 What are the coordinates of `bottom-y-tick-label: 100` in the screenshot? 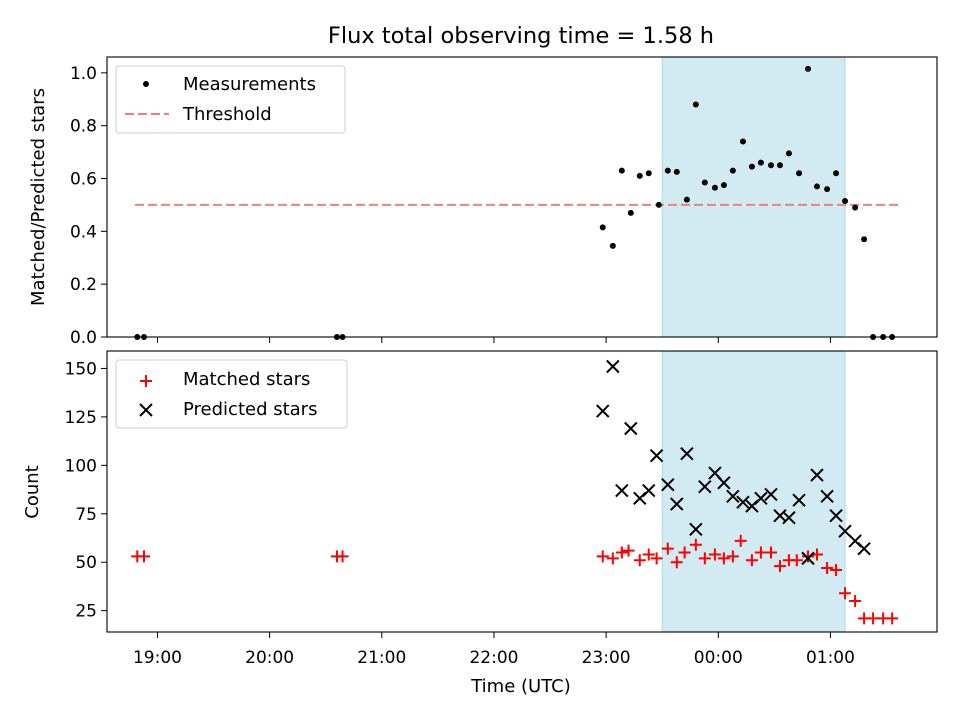 It's located at (81, 466).